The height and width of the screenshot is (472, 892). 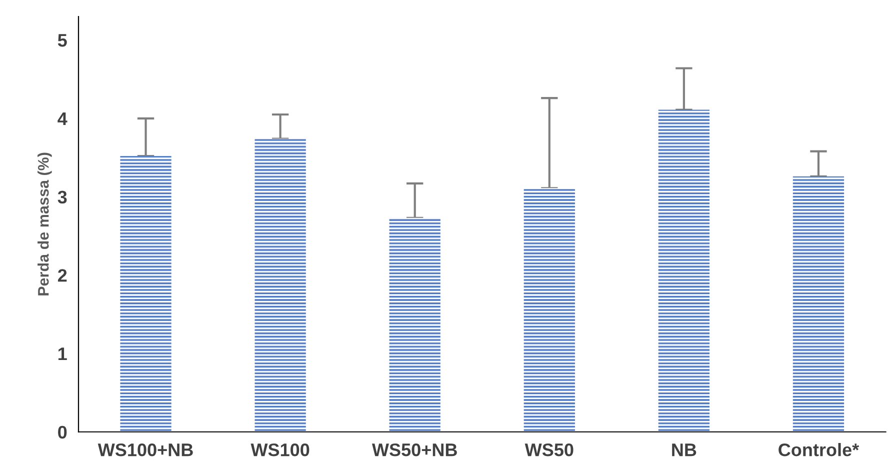 What do you see at coordinates (62, 275) in the screenshot?
I see `y-tick-label: 2` at bounding box center [62, 275].